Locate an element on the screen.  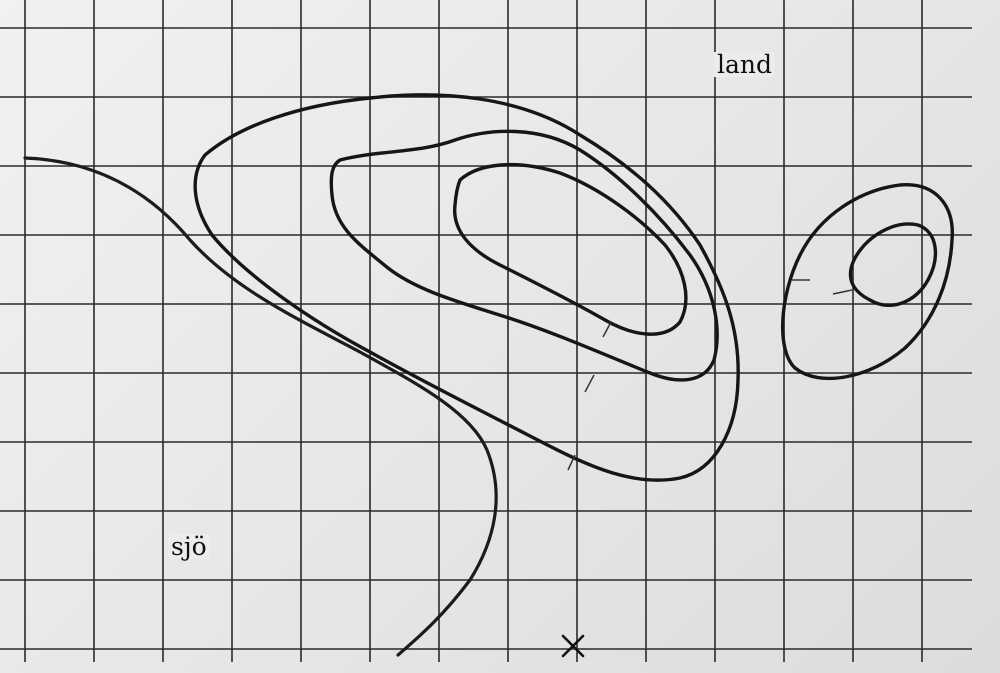
sea-label: sjö is located at coordinates (189, 546).